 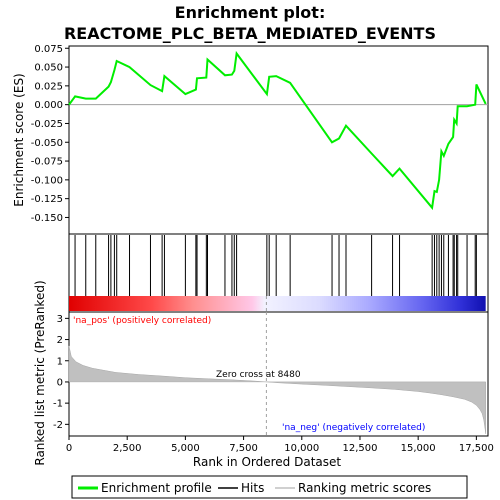 What do you see at coordinates (48, 68) in the screenshot?
I see `es-y-tick-label: 0.050` at bounding box center [48, 68].